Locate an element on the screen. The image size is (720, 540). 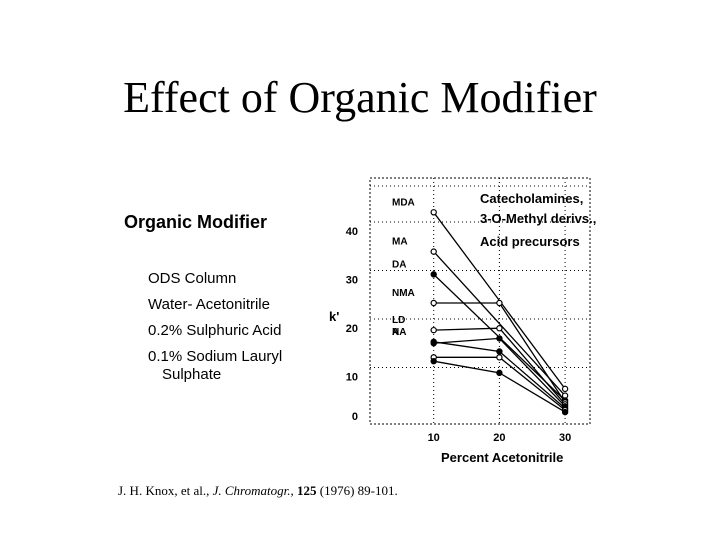
chart-annotation-line: Catecholamines, is located at coordinates (531, 198).